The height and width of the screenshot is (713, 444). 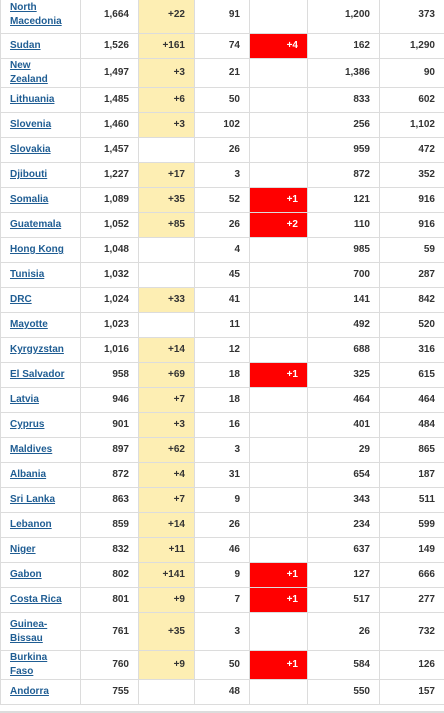 What do you see at coordinates (109, 275) in the screenshot?
I see `total-cases-cell: 1,032` at bounding box center [109, 275].